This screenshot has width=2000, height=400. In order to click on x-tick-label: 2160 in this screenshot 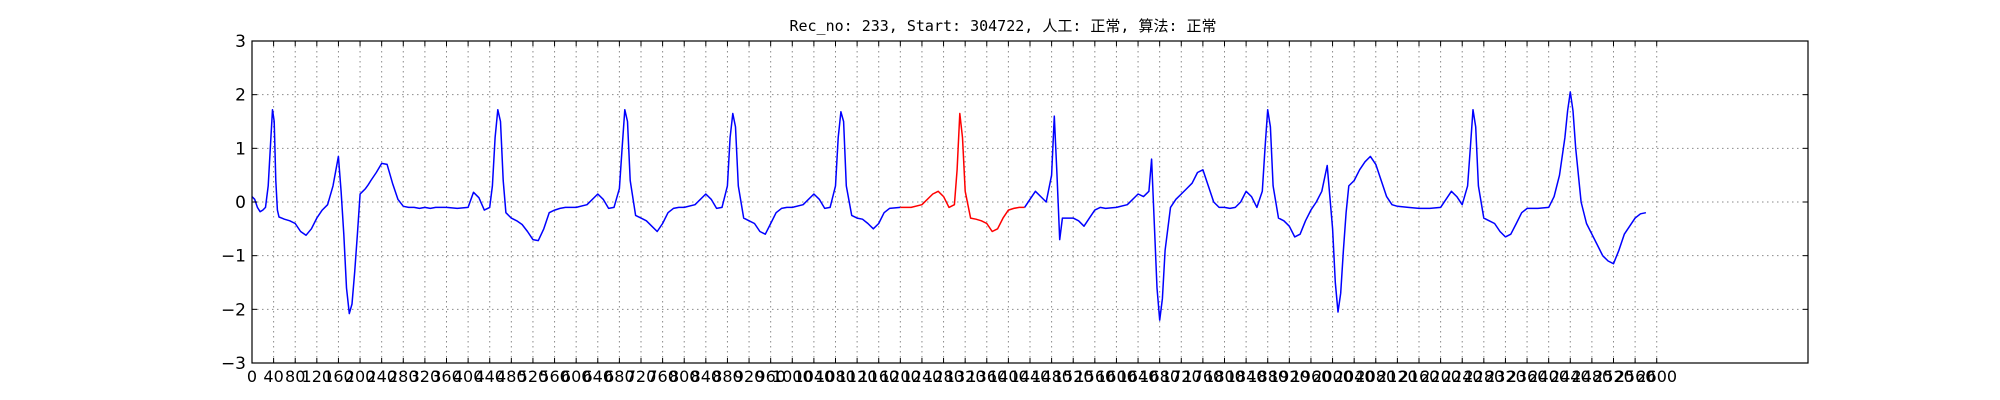, I will do `click(1419, 376)`.